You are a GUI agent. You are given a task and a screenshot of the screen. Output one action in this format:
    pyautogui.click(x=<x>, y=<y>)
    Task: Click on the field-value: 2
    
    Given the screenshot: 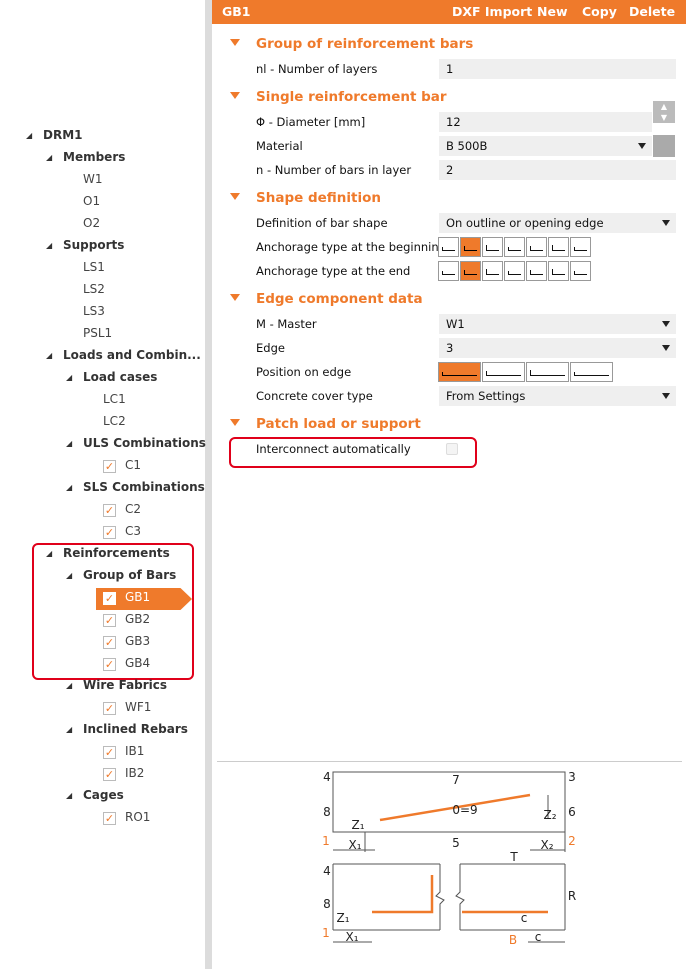 What is the action you would take?
    pyautogui.click(x=557, y=170)
    